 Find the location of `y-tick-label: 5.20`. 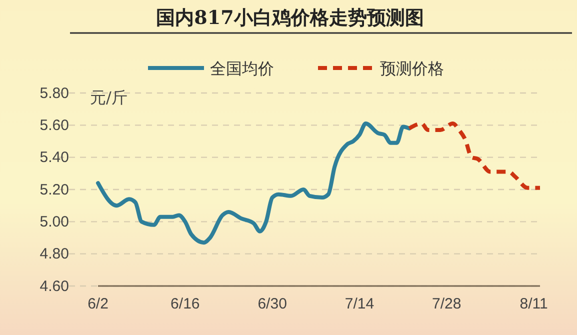

y-tick-label: 5.20 is located at coordinates (54, 189).